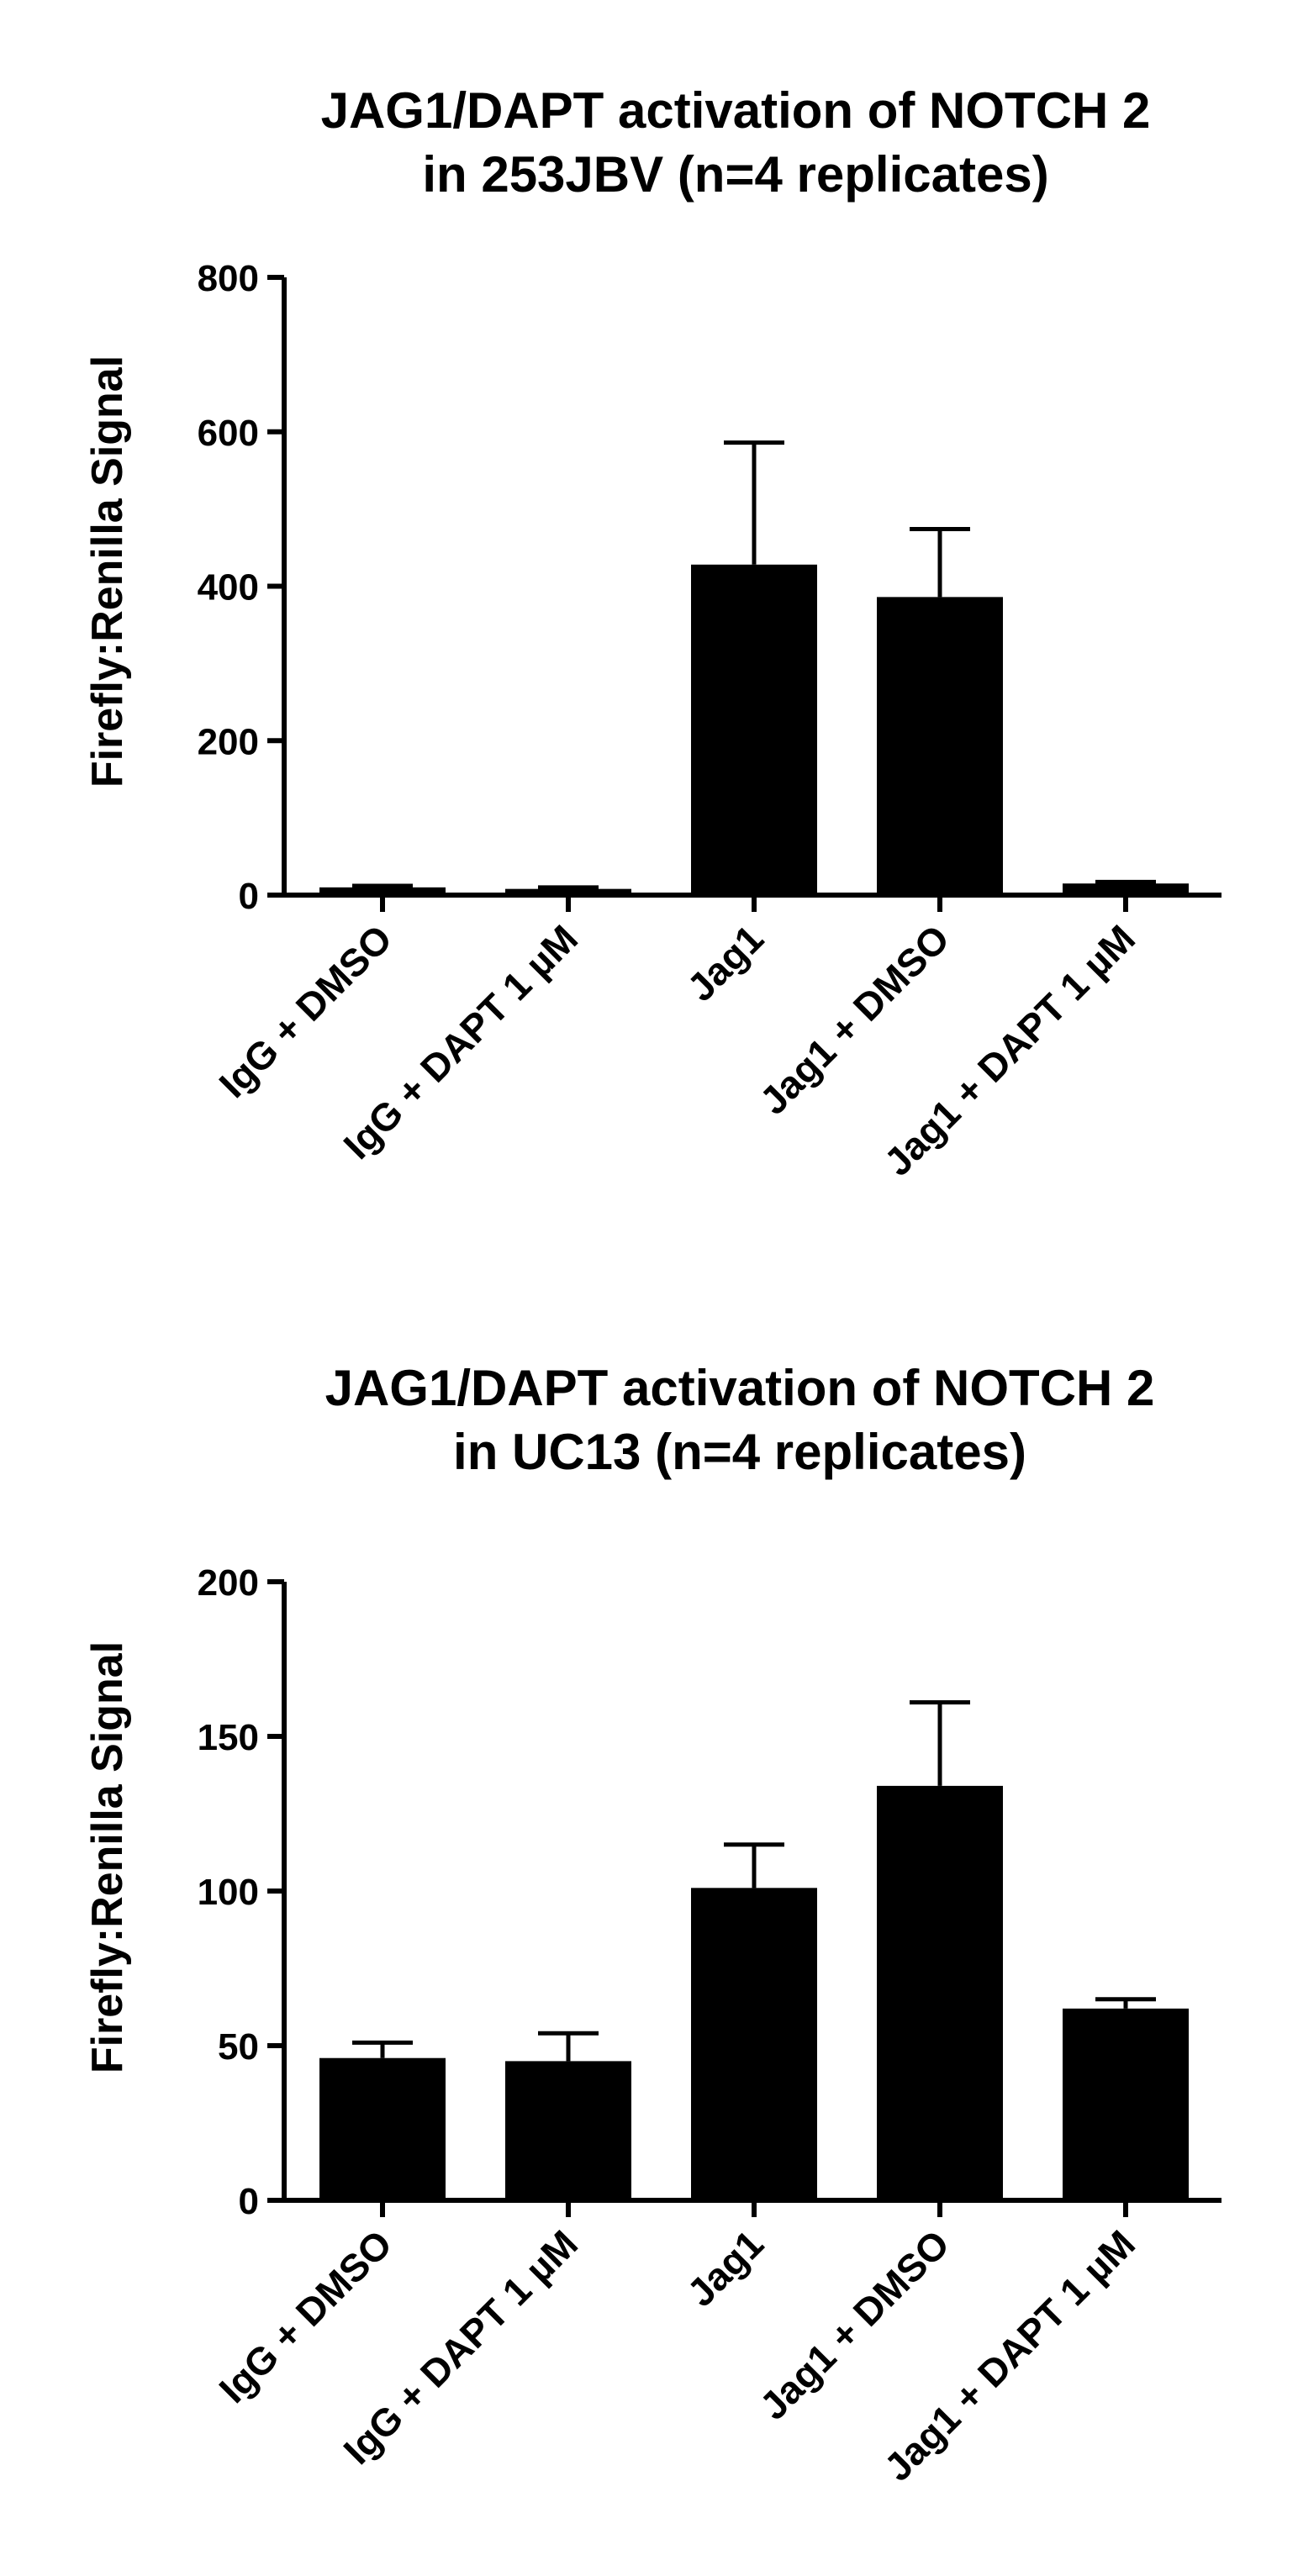 The width and height of the screenshot is (1298, 2576). Describe the element at coordinates (735, 174) in the screenshot. I see `chart-title-line-2: in 253JBV (n=4 replicates)` at that location.